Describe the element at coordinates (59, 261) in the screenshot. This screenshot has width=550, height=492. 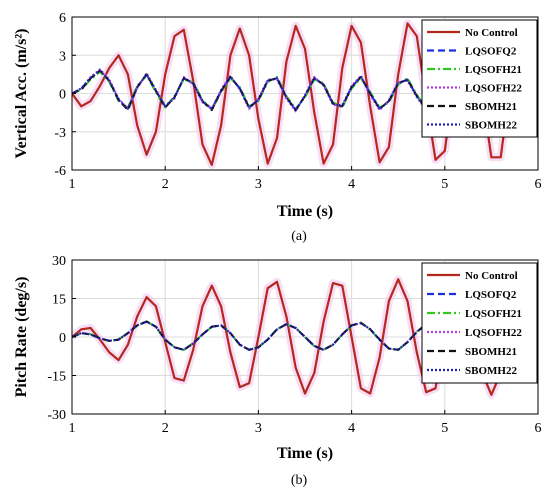
I see `y-tick-label: 30` at that location.